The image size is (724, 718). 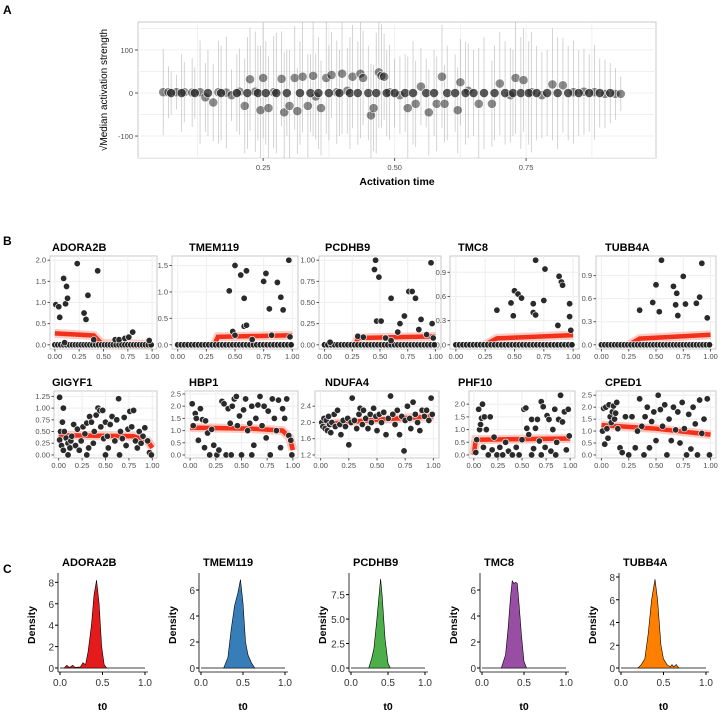 What do you see at coordinates (473, 248) in the screenshot?
I see `gene-title: TMC8` at bounding box center [473, 248].